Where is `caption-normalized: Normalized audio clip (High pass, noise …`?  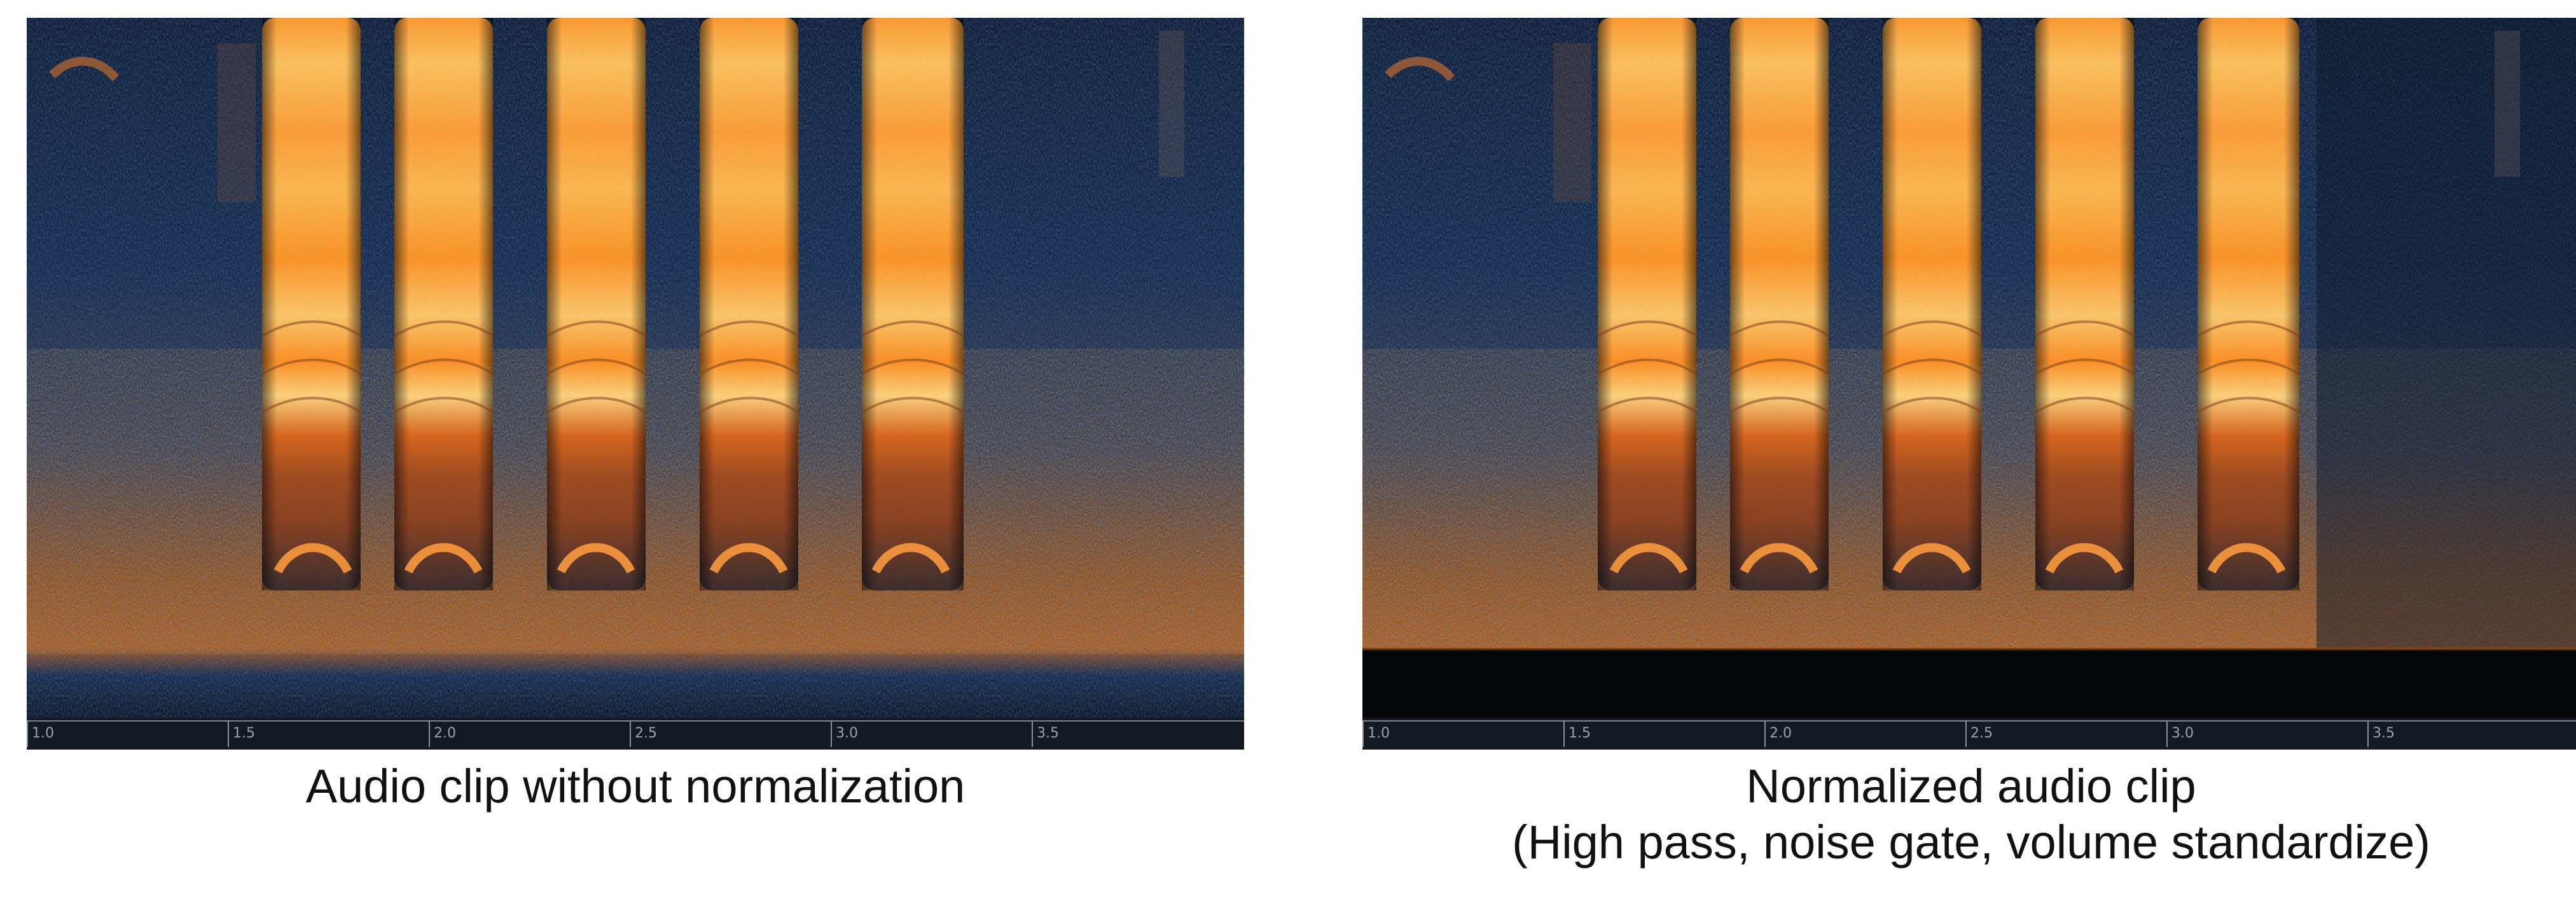 caption-normalized: Normalized audio clip (High pass, noise … is located at coordinates (1969, 814).